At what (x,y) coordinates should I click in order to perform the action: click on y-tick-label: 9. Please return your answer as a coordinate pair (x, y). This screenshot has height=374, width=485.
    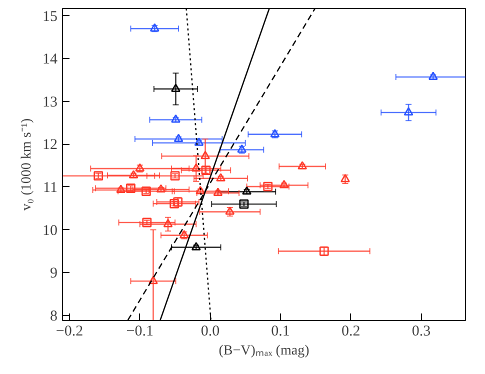
    Looking at the image, I should click on (54, 274).